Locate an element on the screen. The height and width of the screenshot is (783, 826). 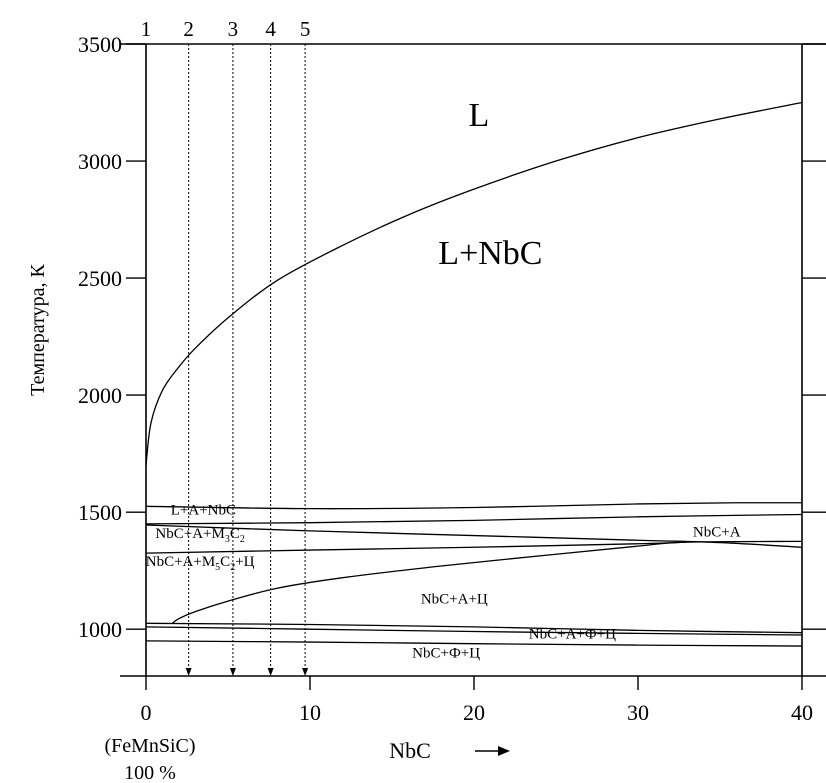
boundary-cementite is located at coordinates (487, 582).